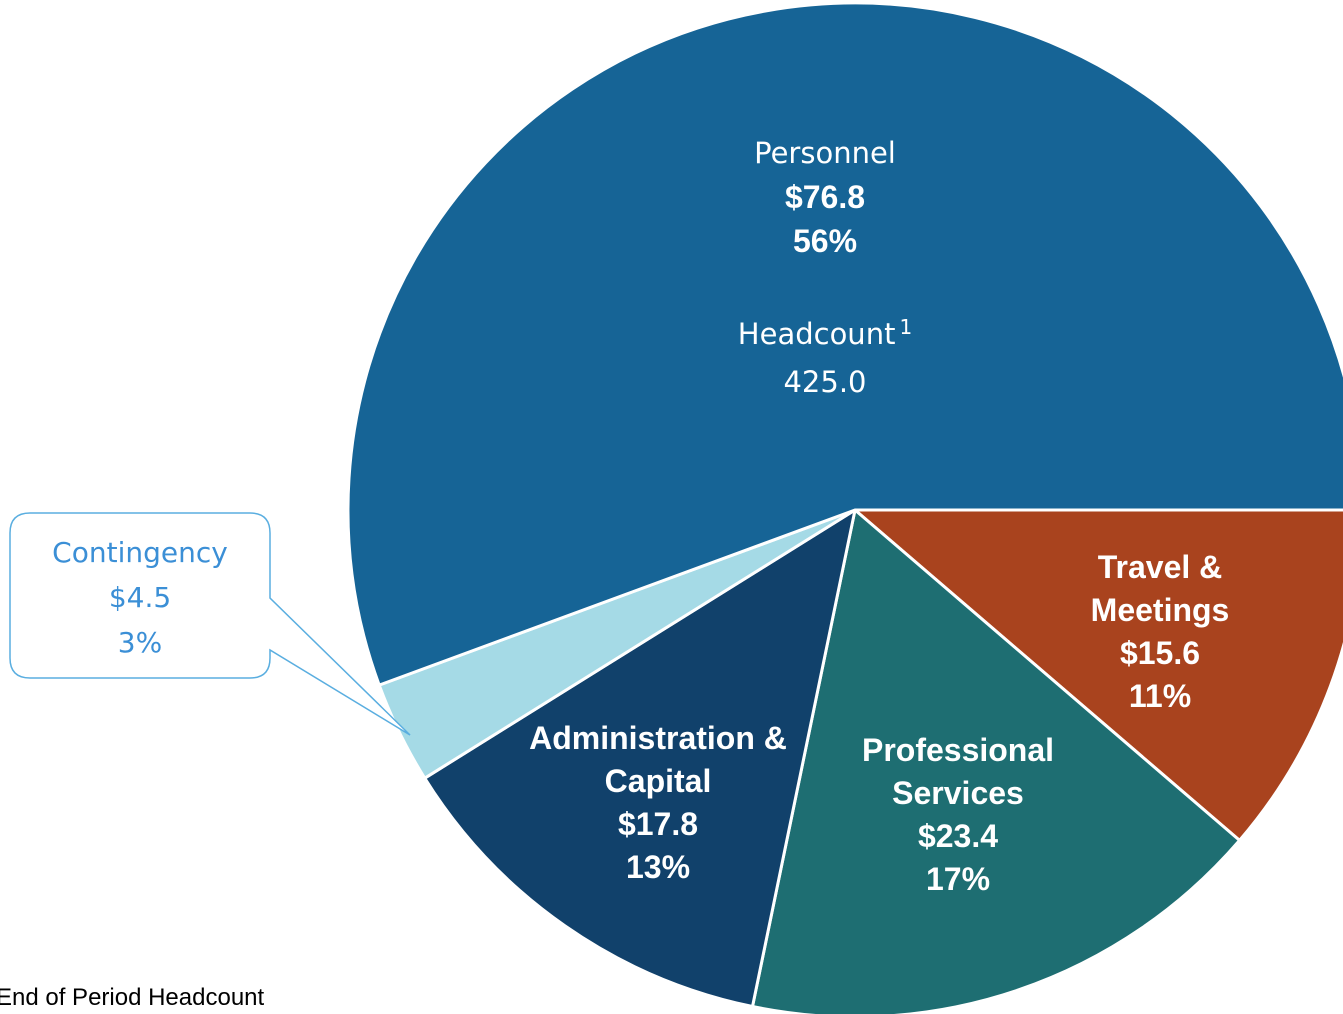 This screenshot has height=1014, width=1343. What do you see at coordinates (958, 815) in the screenshot?
I see `slice-label: Professional Services $23.4 17%` at bounding box center [958, 815].